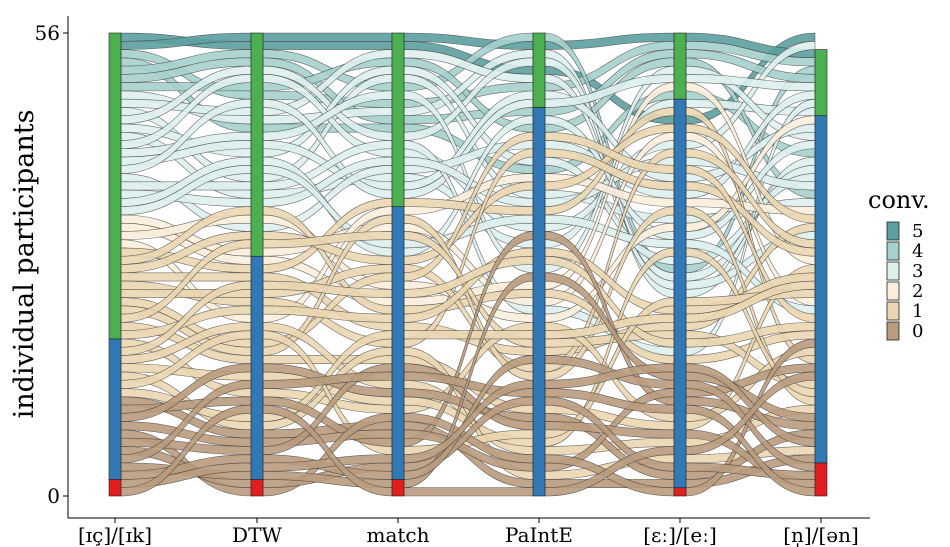  What do you see at coordinates (917, 331) in the screenshot?
I see `legend-label: 0` at bounding box center [917, 331].